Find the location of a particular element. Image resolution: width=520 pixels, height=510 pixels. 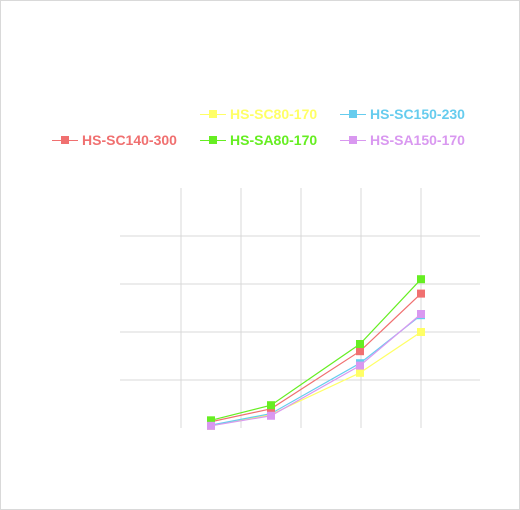

legend-item-hs-sc140-300: HS-SC140-300 is located at coordinates (114, 140).